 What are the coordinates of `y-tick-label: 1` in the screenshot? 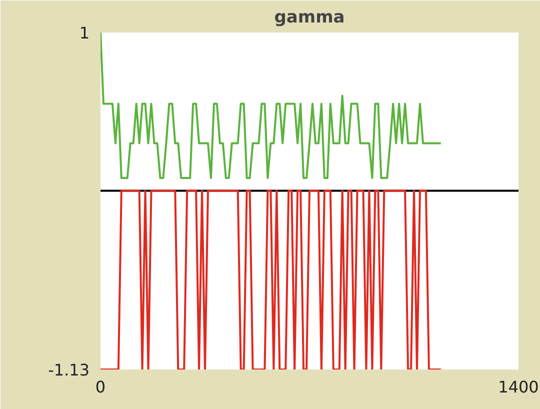 It's located at (84, 33).